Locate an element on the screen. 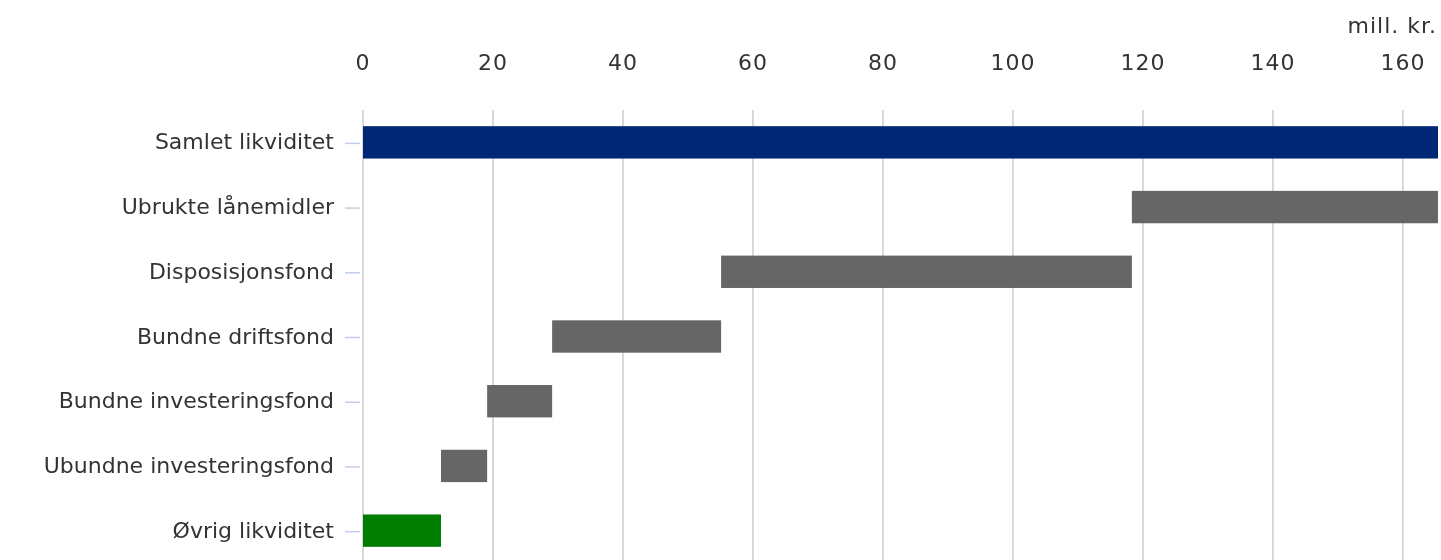 The width and height of the screenshot is (1441, 560). y-tick-label: Bundne investeringsfond is located at coordinates (196, 401).